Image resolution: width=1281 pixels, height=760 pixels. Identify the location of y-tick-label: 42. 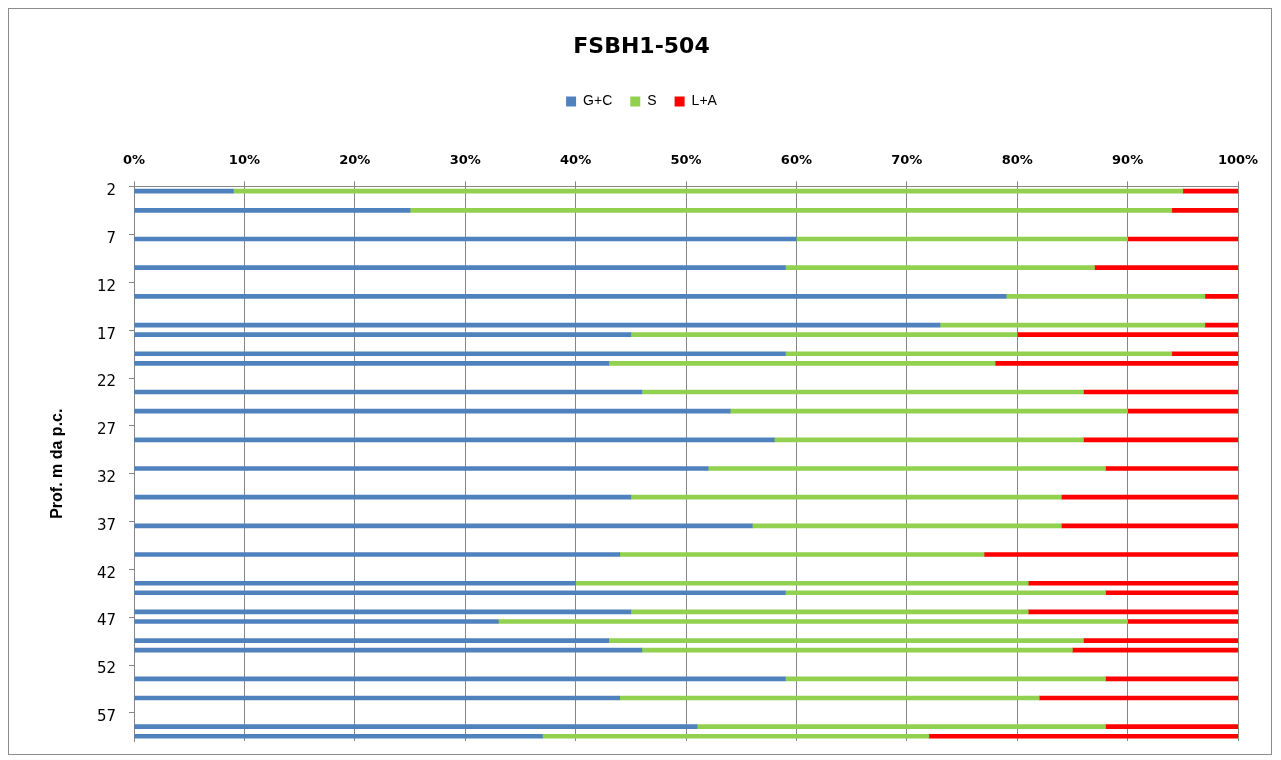
(106, 572).